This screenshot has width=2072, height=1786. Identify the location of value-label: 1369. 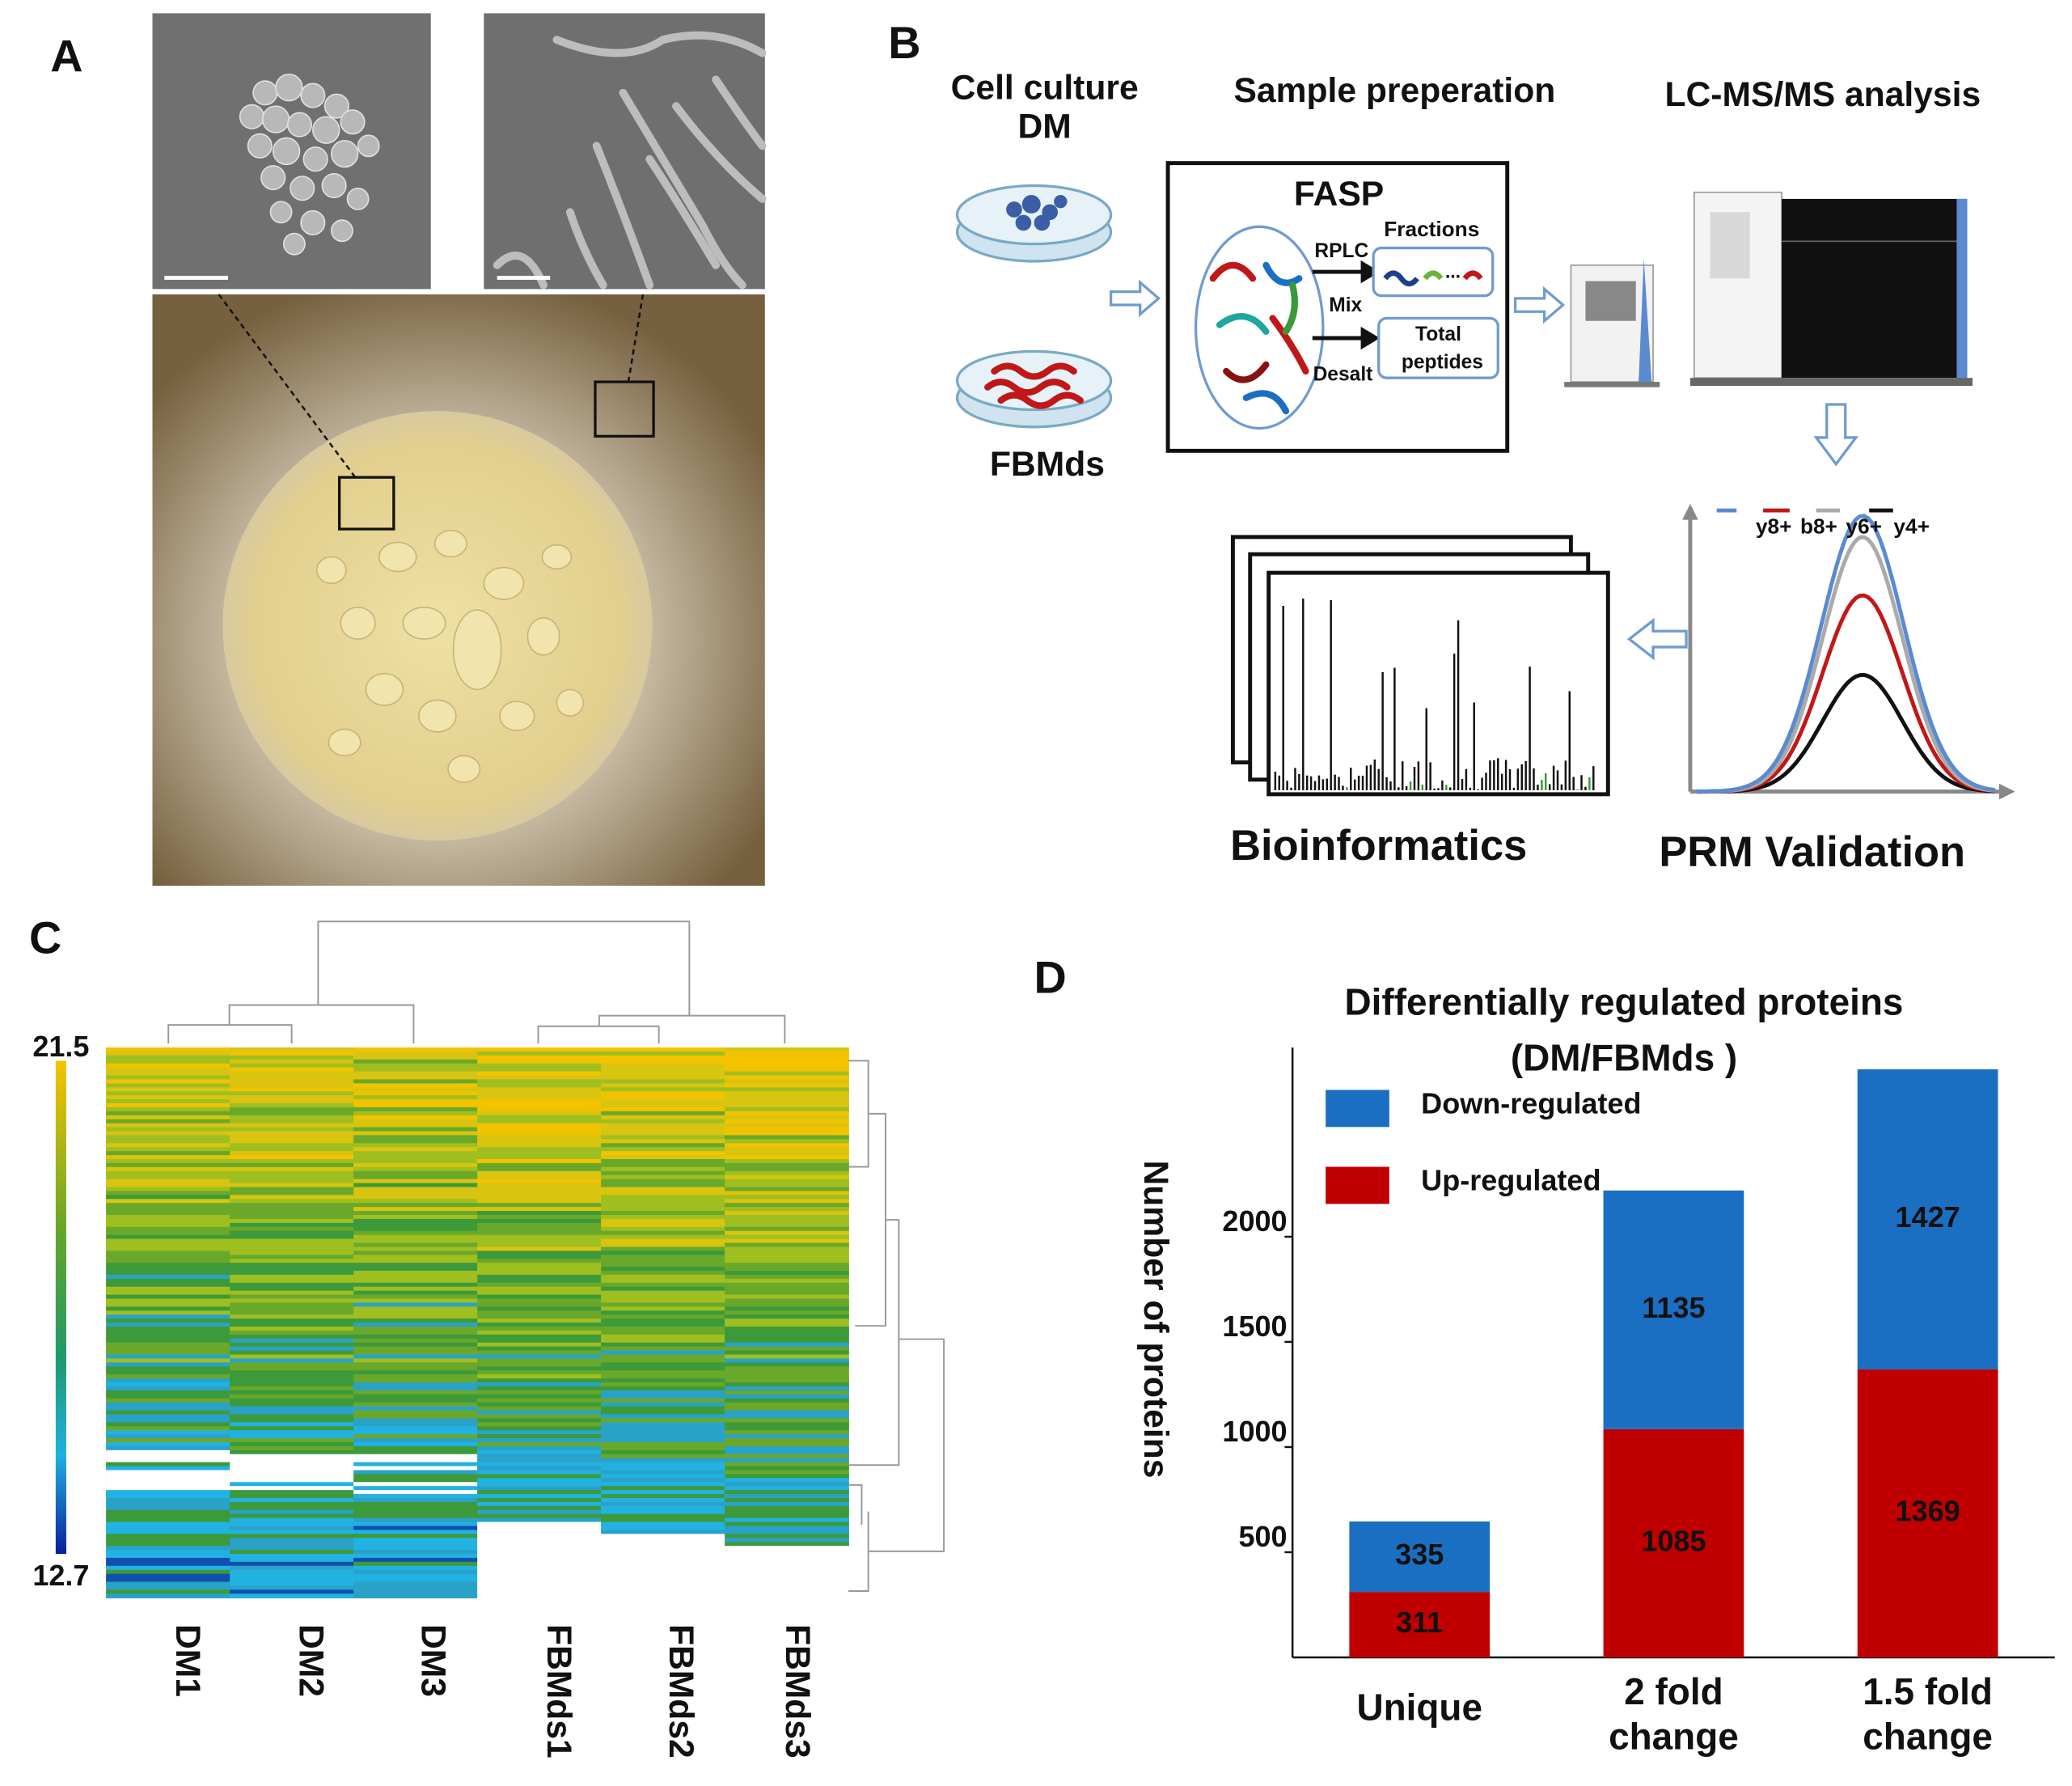
(1928, 1512).